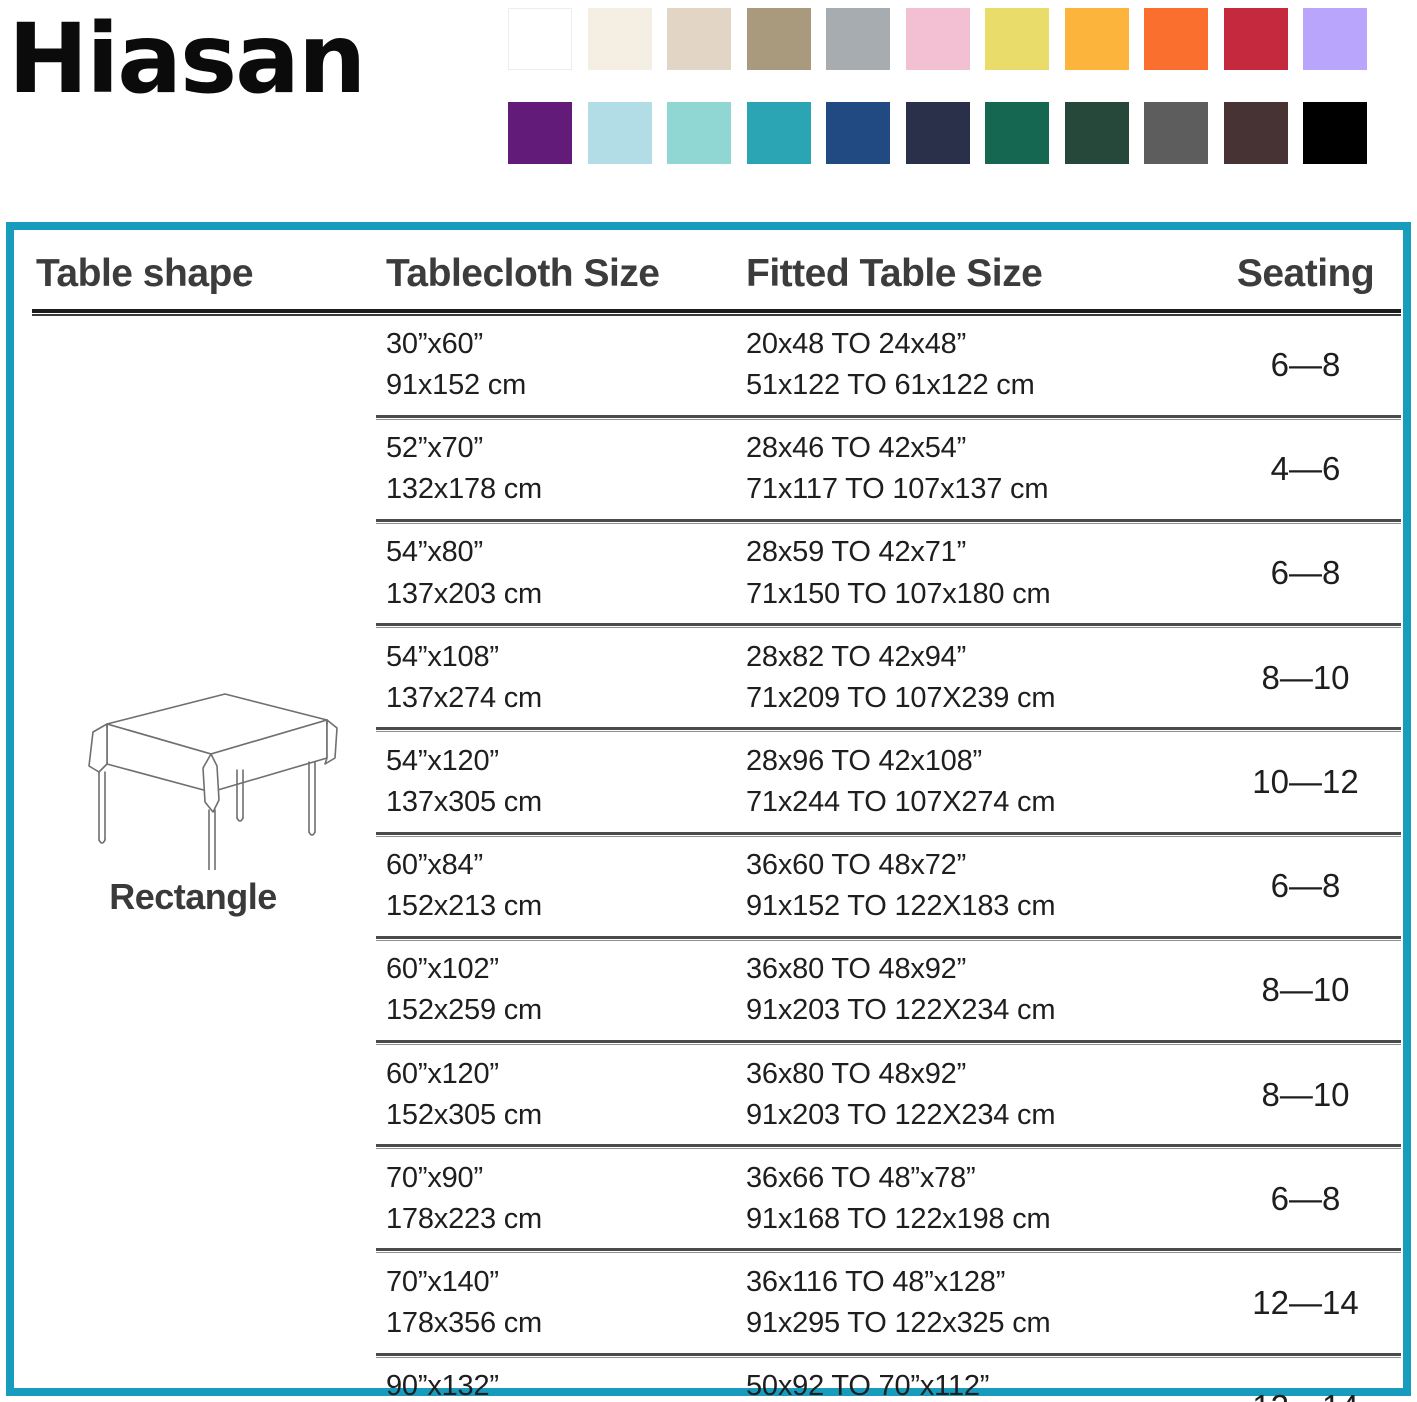 The image size is (1417, 1402). Describe the element at coordinates (464, 1114) in the screenshot. I see `cell-tablecloth-size-cm: 152x305 cm` at that location.